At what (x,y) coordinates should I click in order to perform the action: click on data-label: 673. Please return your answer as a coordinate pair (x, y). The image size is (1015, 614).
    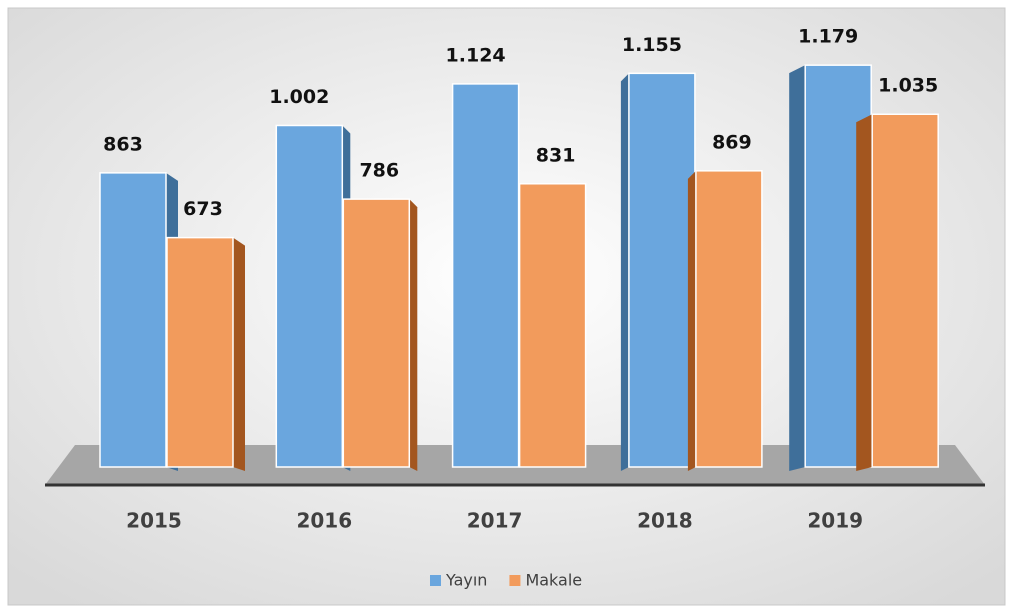
    Looking at the image, I should click on (203, 209).